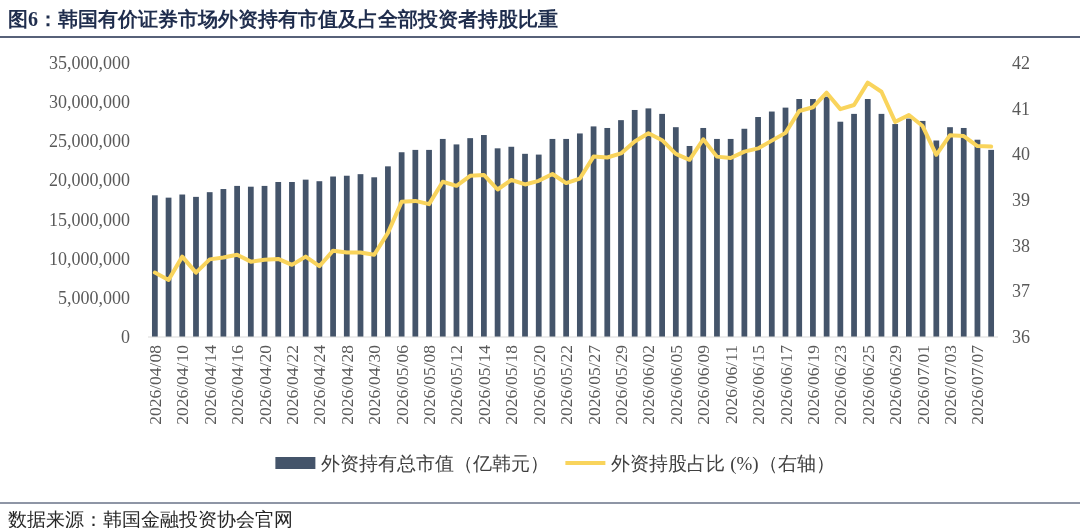 Image resolution: width=1080 pixels, height=528 pixels. Describe the element at coordinates (94, 297) in the screenshot. I see `y-tick-label: 5,000,000` at that location.